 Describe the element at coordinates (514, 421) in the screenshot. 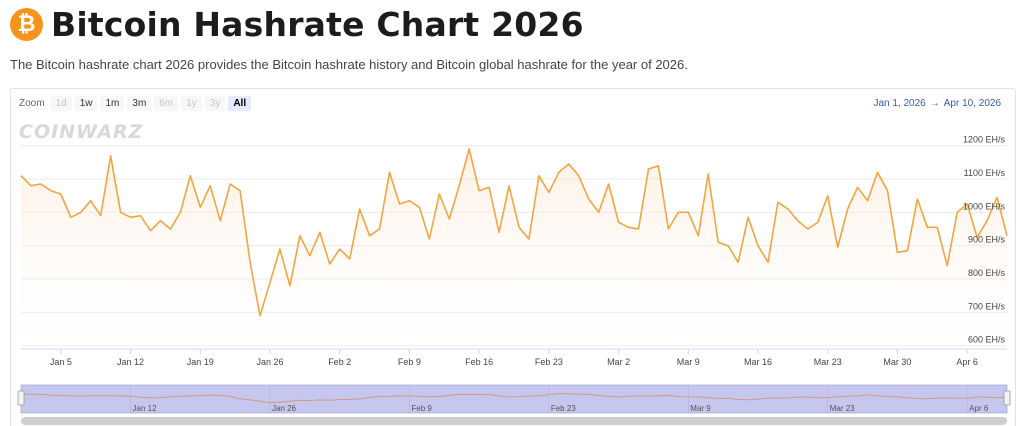

I see `navigator-scrollbar` at that location.